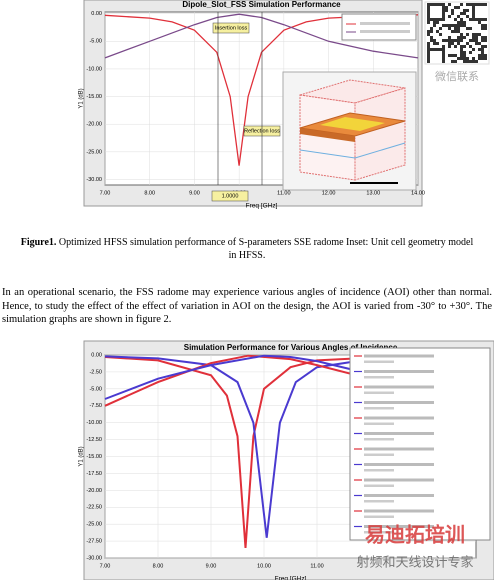  Describe the element at coordinates (264, 566) in the screenshot. I see `x-tick-label: 10.00` at that location.